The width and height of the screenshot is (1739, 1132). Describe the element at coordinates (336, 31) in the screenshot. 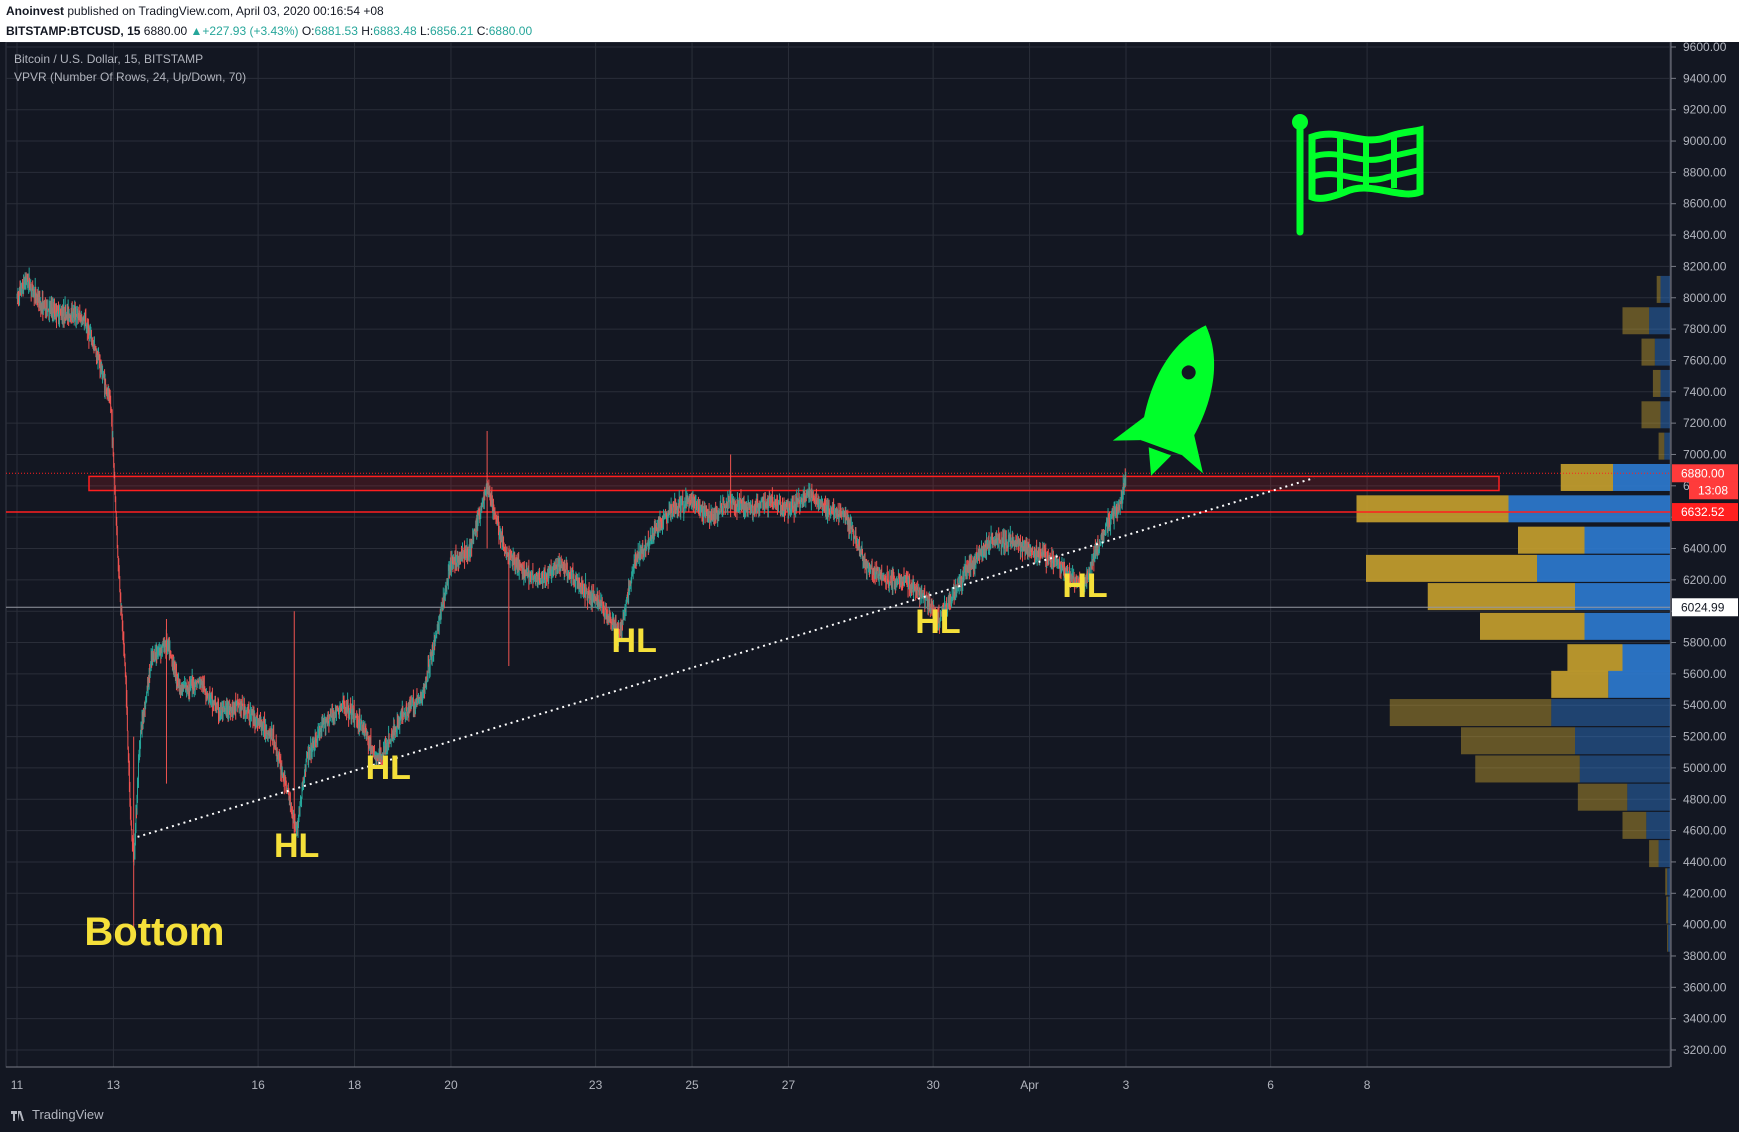

I see `open-value: 6881.53` at that location.